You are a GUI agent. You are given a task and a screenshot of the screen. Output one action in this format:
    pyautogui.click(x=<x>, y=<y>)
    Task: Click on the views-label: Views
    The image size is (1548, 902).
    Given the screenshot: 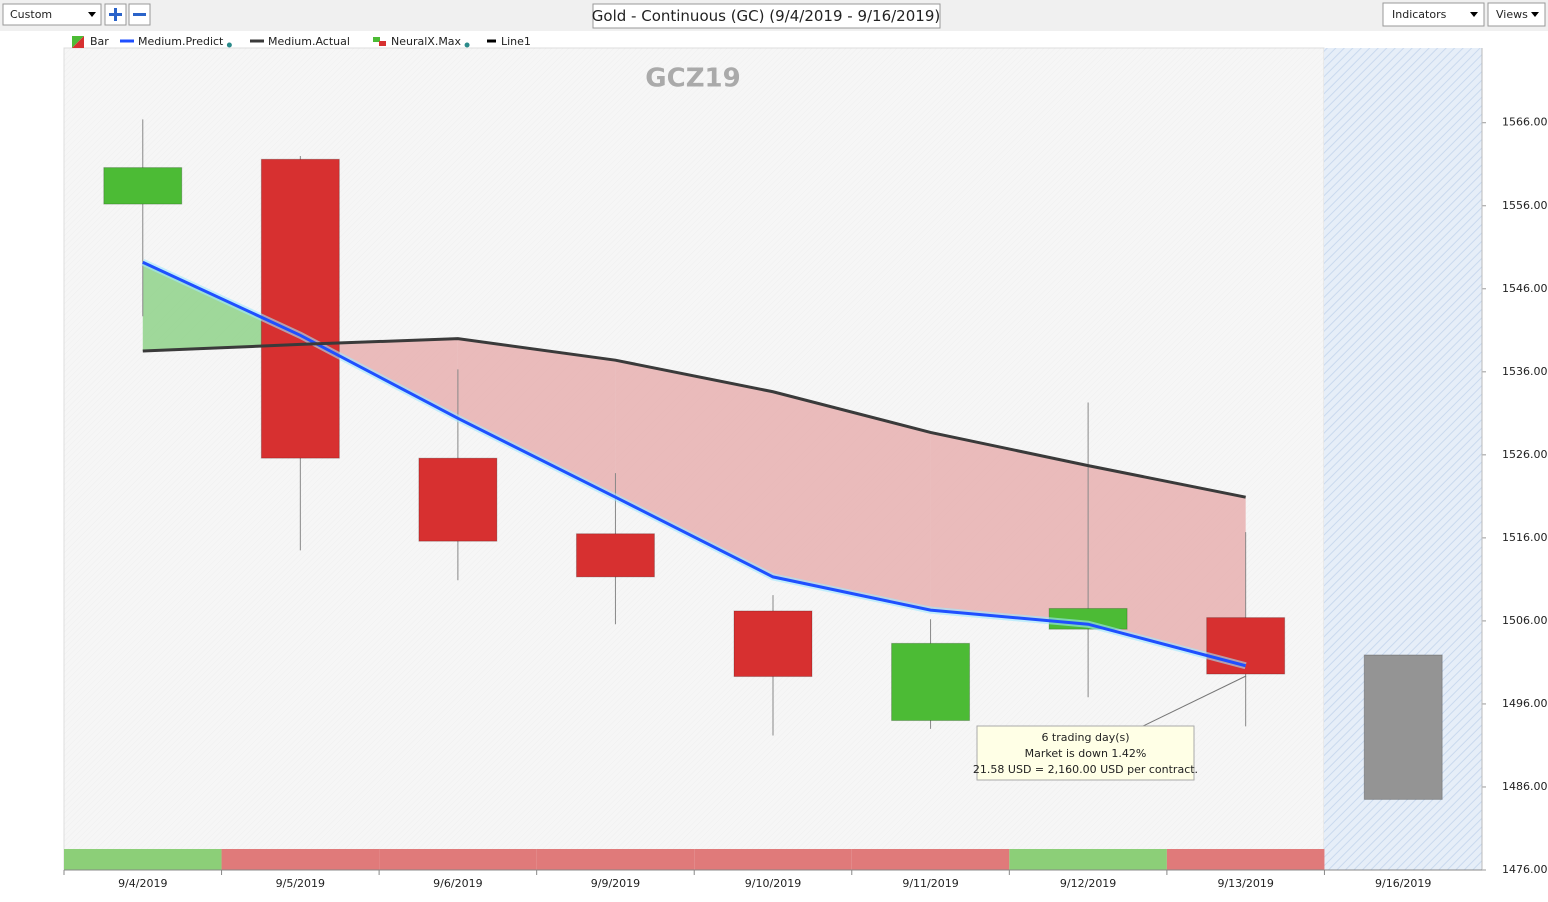 What is the action you would take?
    pyautogui.click(x=1512, y=14)
    